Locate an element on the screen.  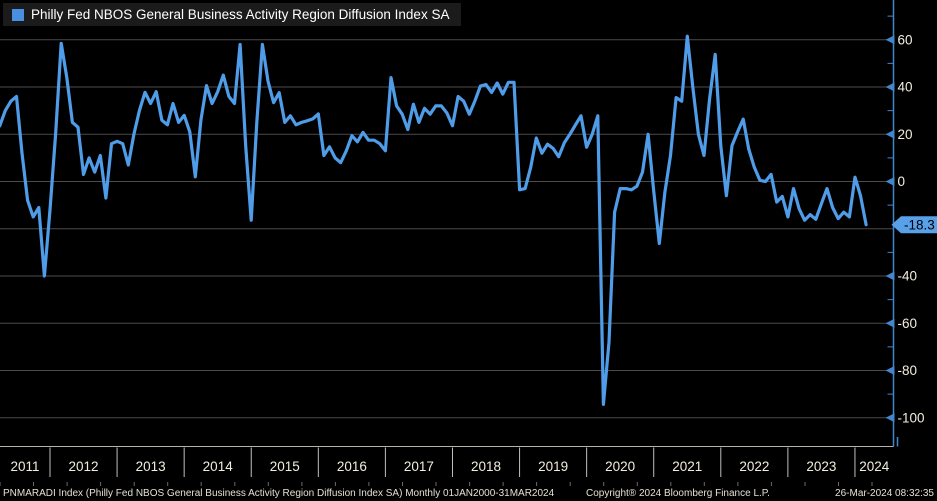
x-axis-year-label: 2022 is located at coordinates (754, 466).